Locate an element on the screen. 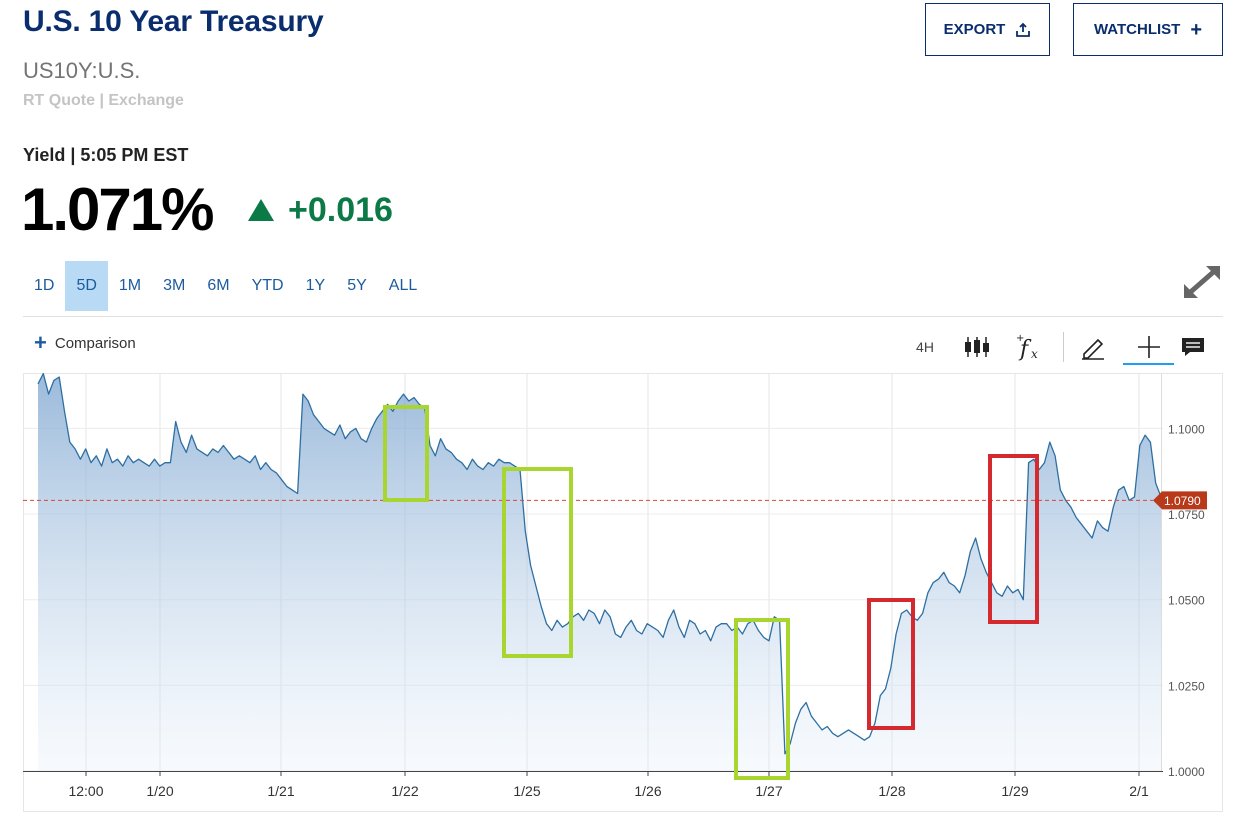 This screenshot has height=838, width=1252. range-5d: 5D is located at coordinates (86, 286).